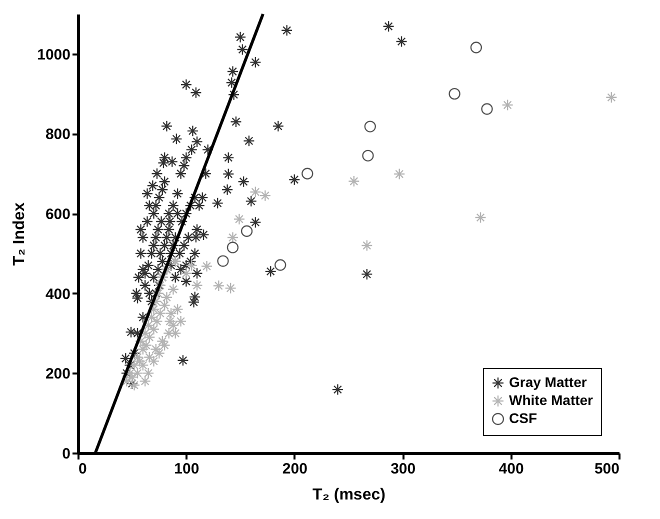 This screenshot has width=660, height=519. What do you see at coordinates (57, 135) in the screenshot?
I see `y-tick-label: 800` at bounding box center [57, 135].